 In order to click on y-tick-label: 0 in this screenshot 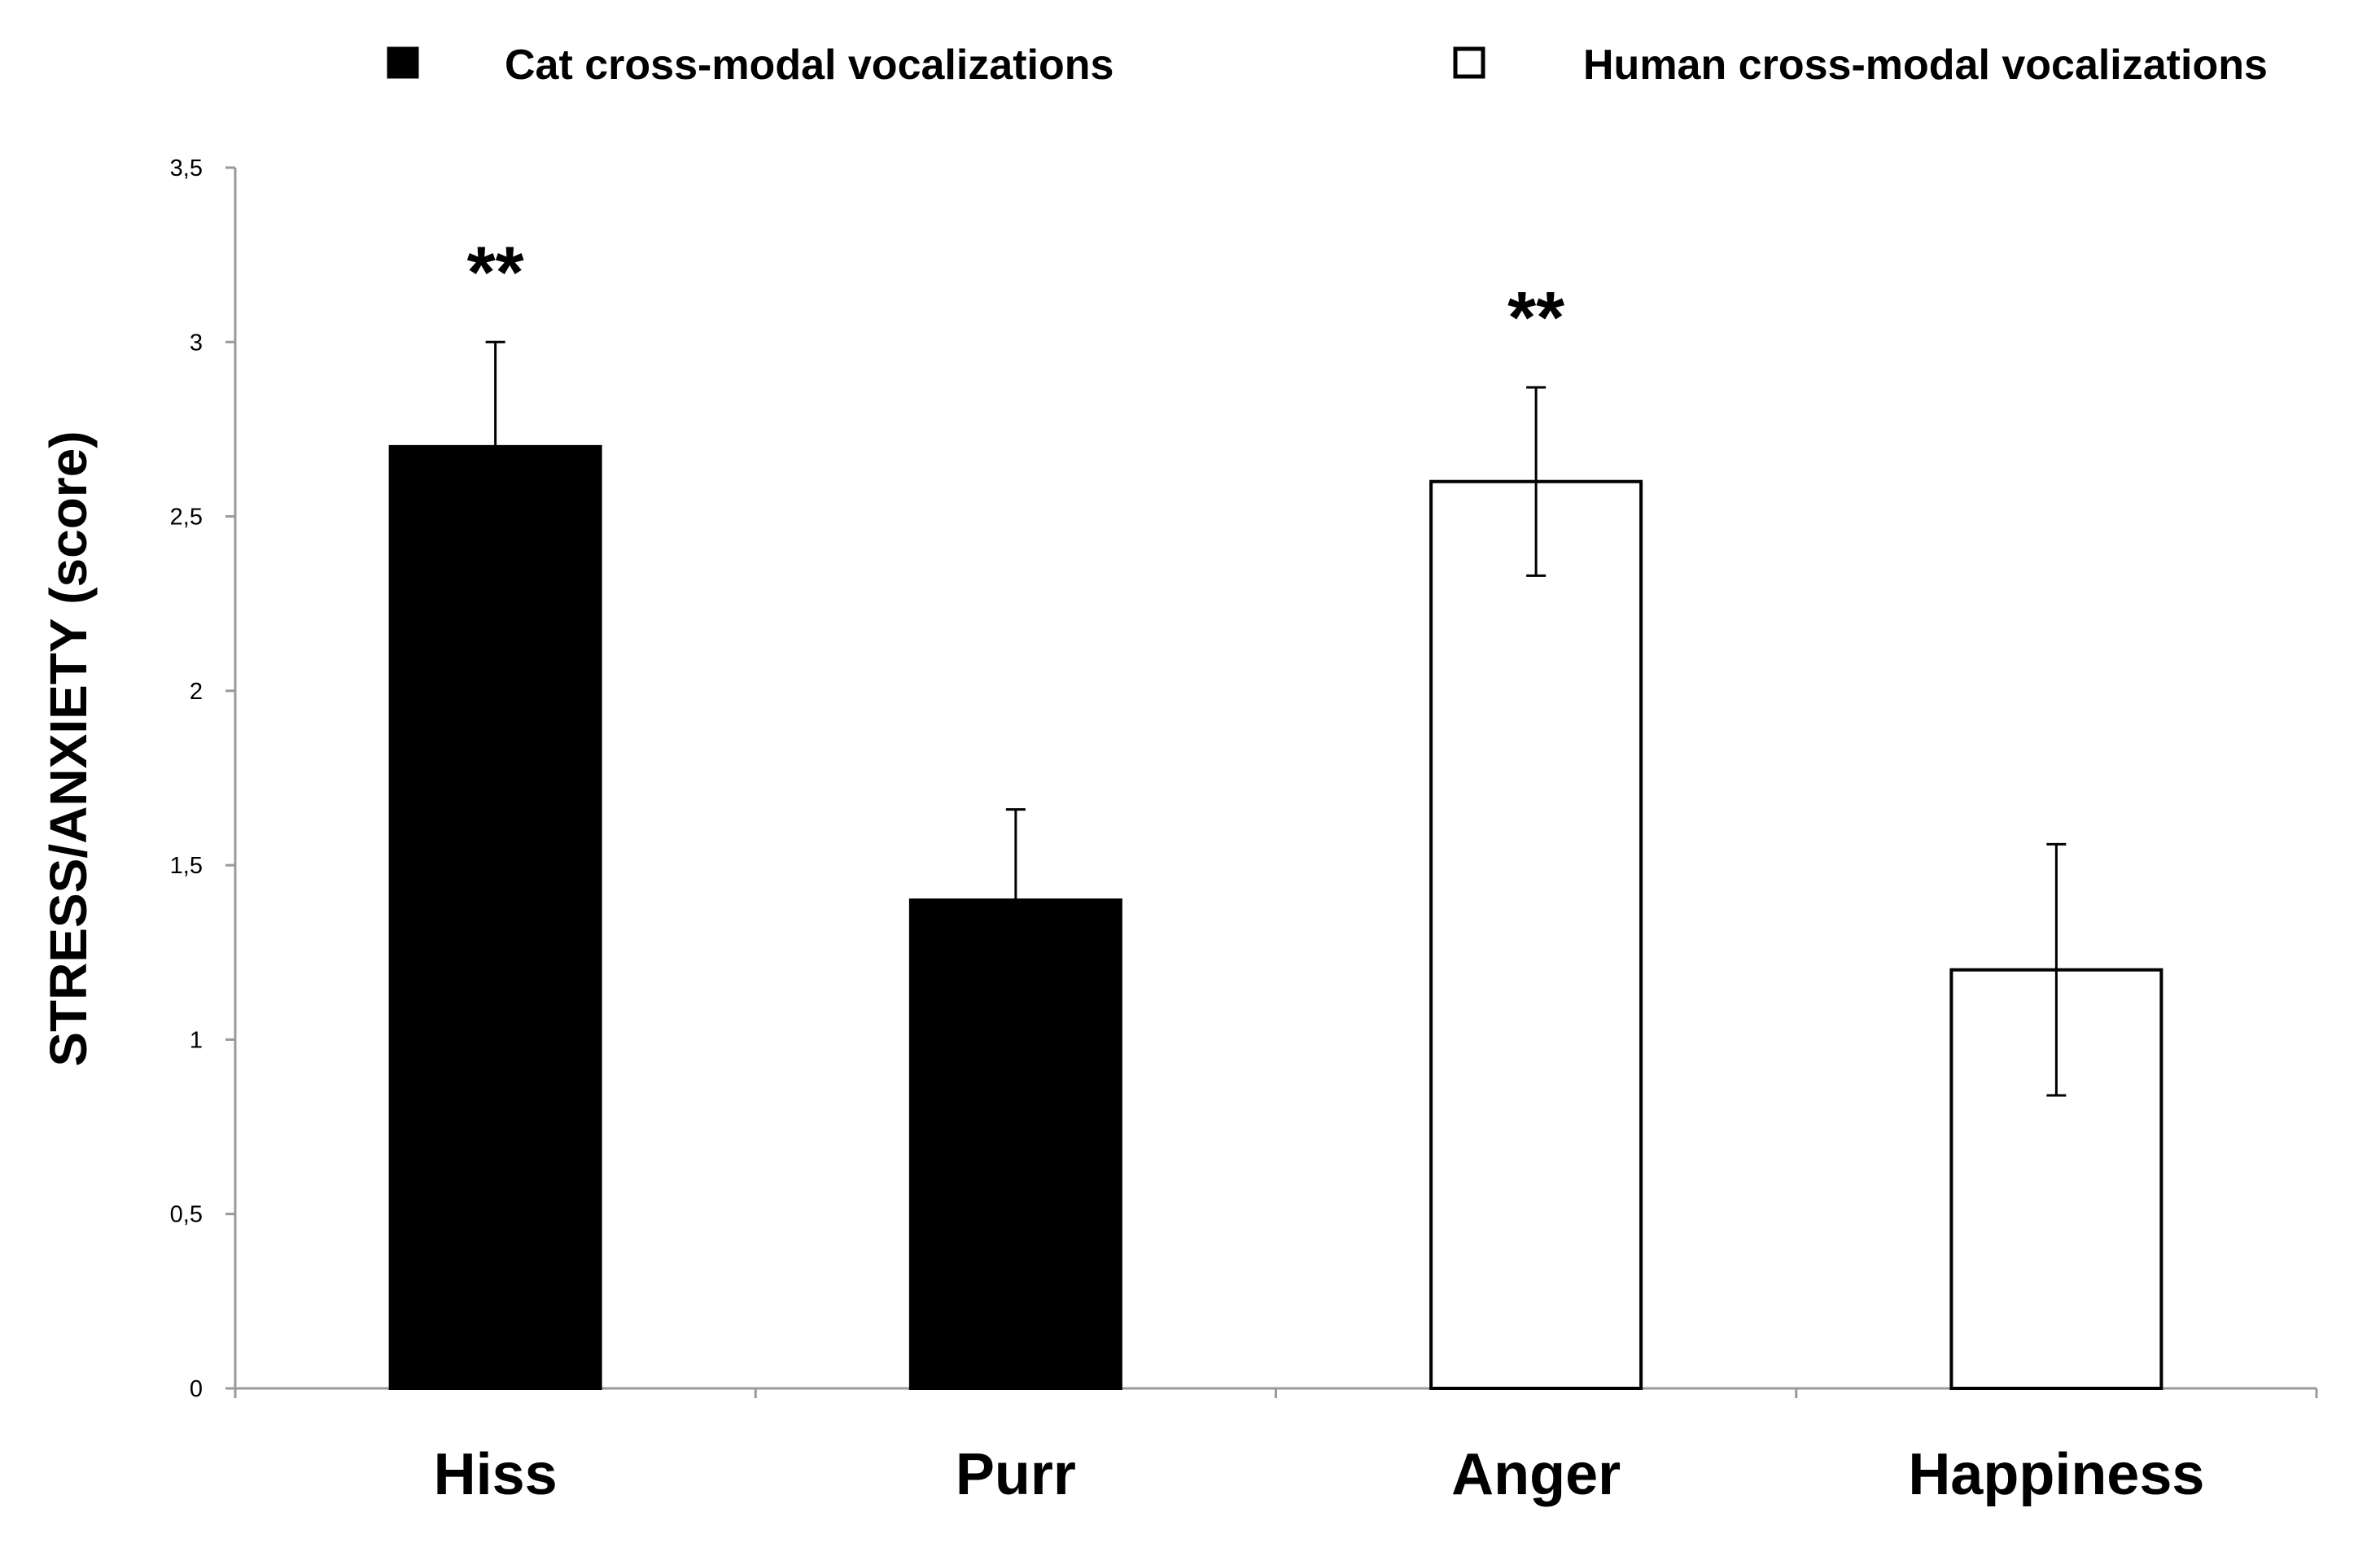, I will do `click(197, 1389)`.